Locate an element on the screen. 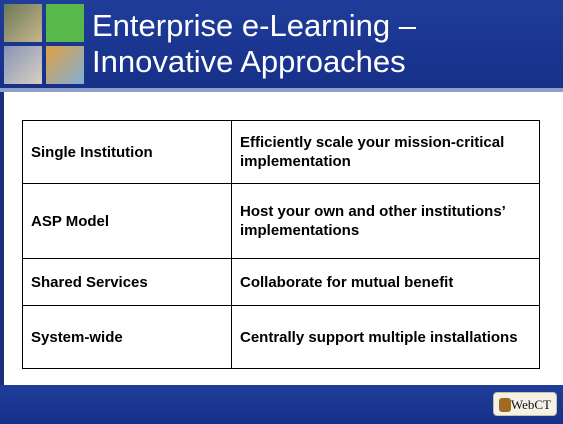 The image size is (563, 424). left-edge is located at coordinates (2, 238).